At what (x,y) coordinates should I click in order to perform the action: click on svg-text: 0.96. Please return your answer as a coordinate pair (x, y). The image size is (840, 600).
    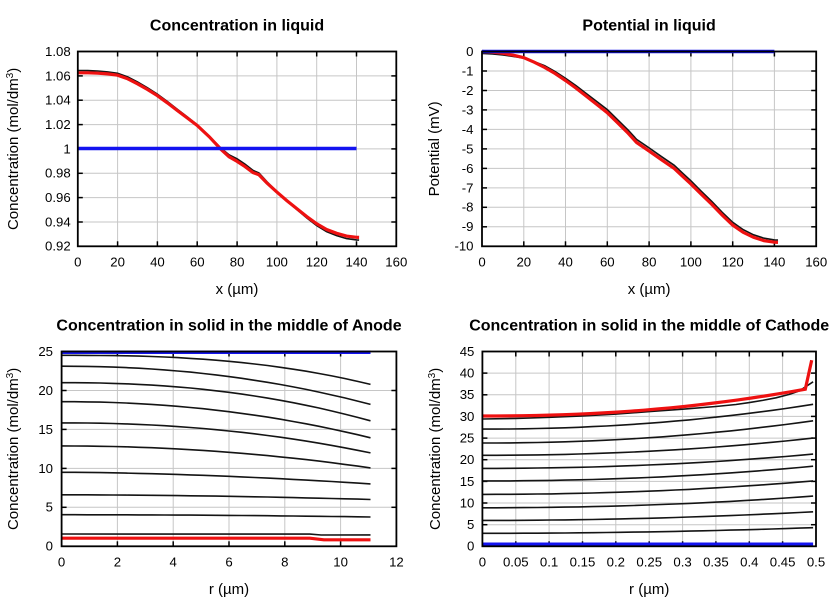
    Looking at the image, I should click on (58, 197).